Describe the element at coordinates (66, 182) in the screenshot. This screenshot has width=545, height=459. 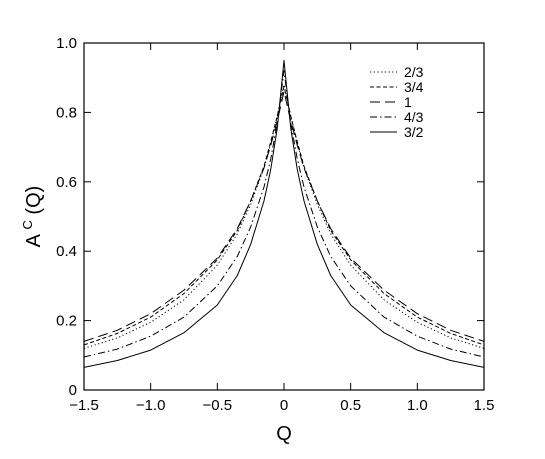
I see `y-tick-label: 0.6` at that location.